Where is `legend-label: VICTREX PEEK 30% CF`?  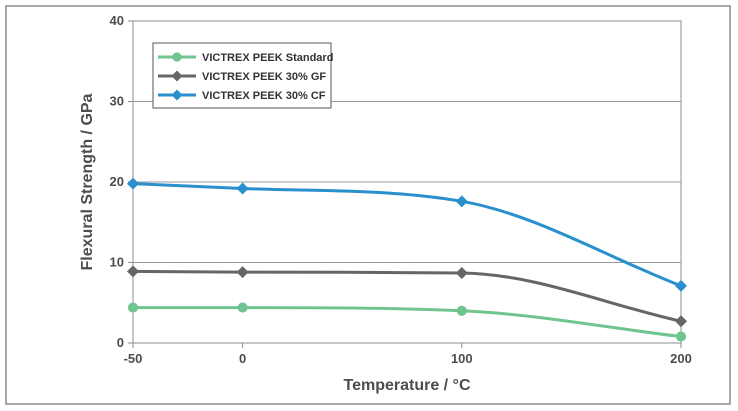 legend-label: VICTREX PEEK 30% CF is located at coordinates (264, 96).